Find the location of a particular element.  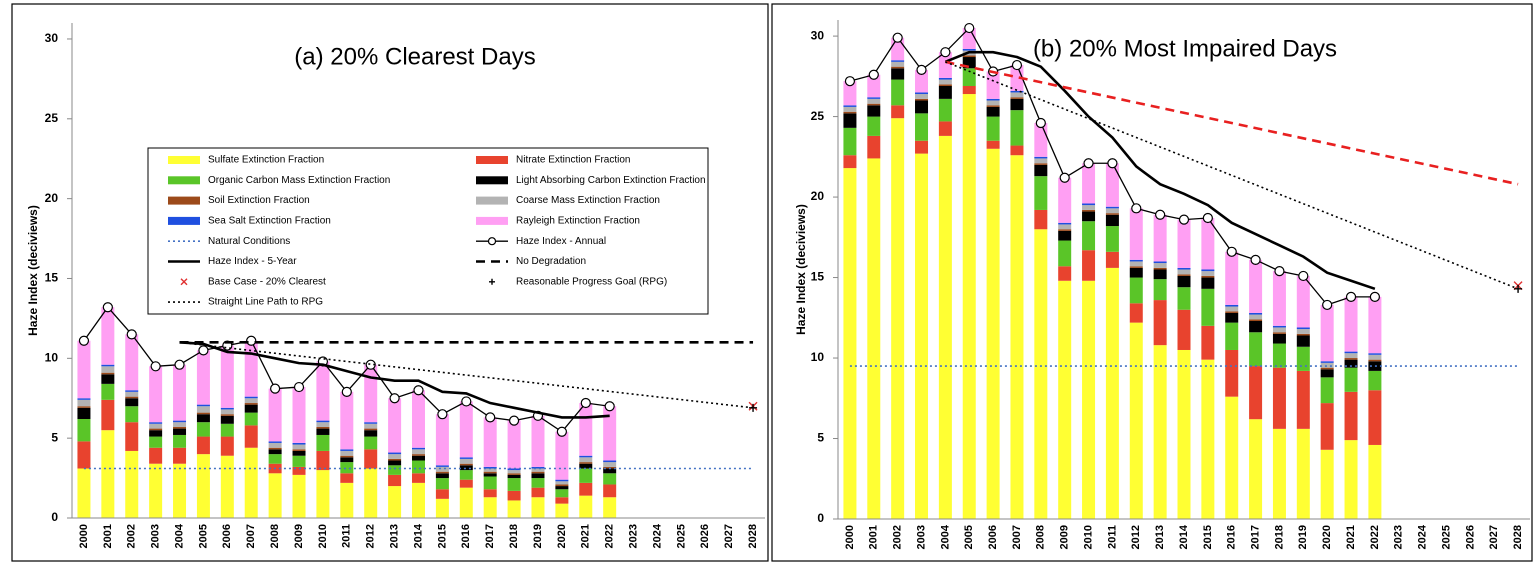

legend-label: Sulfate Extinction Fraction is located at coordinates (266, 160).